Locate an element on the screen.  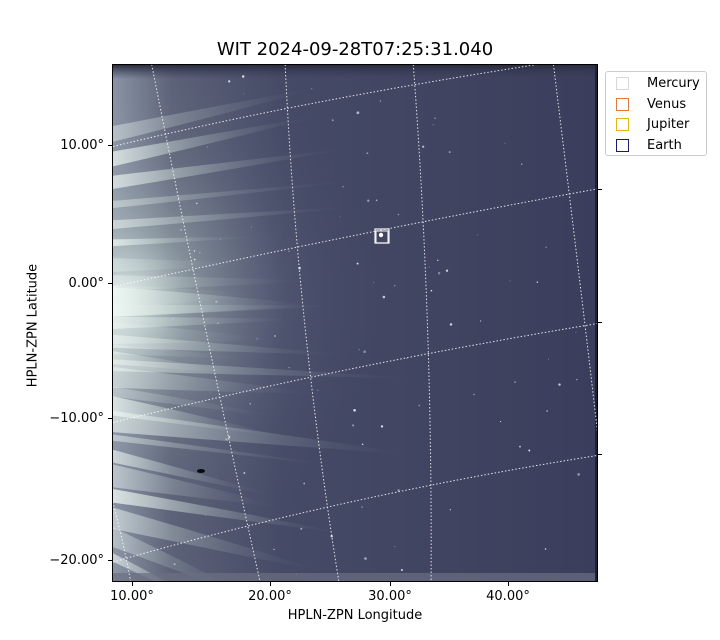
x-tick-label: 20.00° is located at coordinates (270, 596).